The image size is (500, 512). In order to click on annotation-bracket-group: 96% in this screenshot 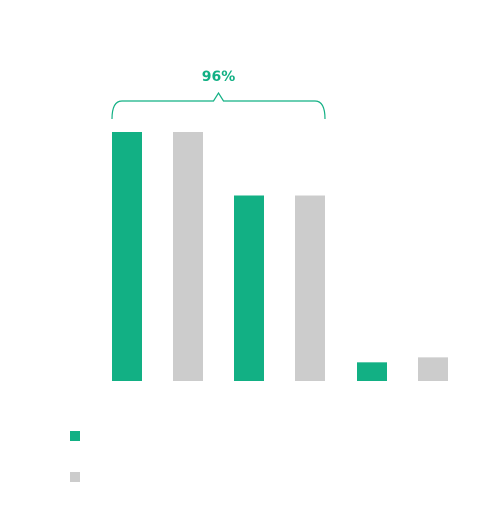, I will do `click(218, 94)`.